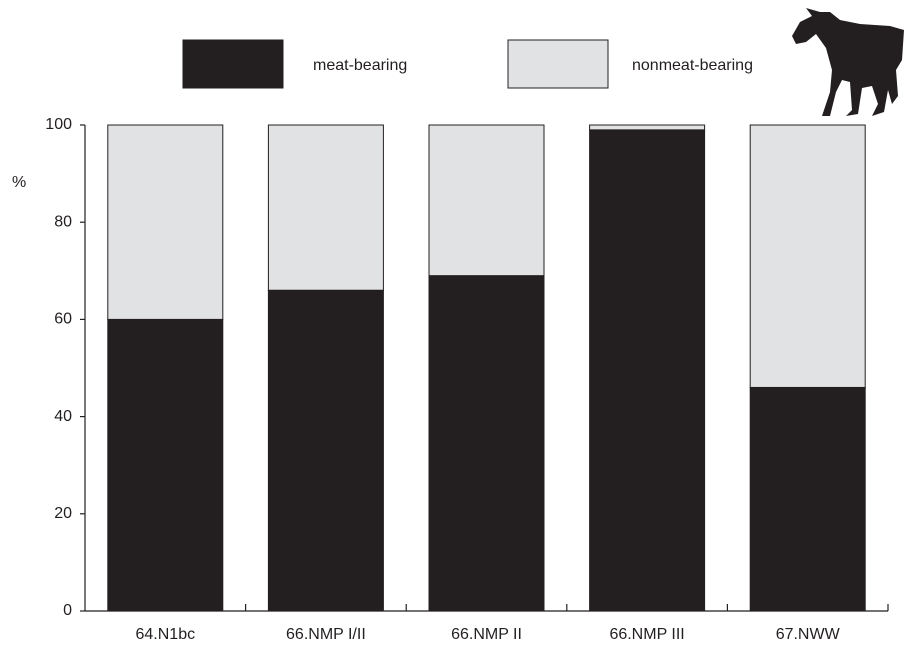 The height and width of the screenshot is (650, 904). I want to click on legend-label: nonmeat-bearing, so click(692, 65).